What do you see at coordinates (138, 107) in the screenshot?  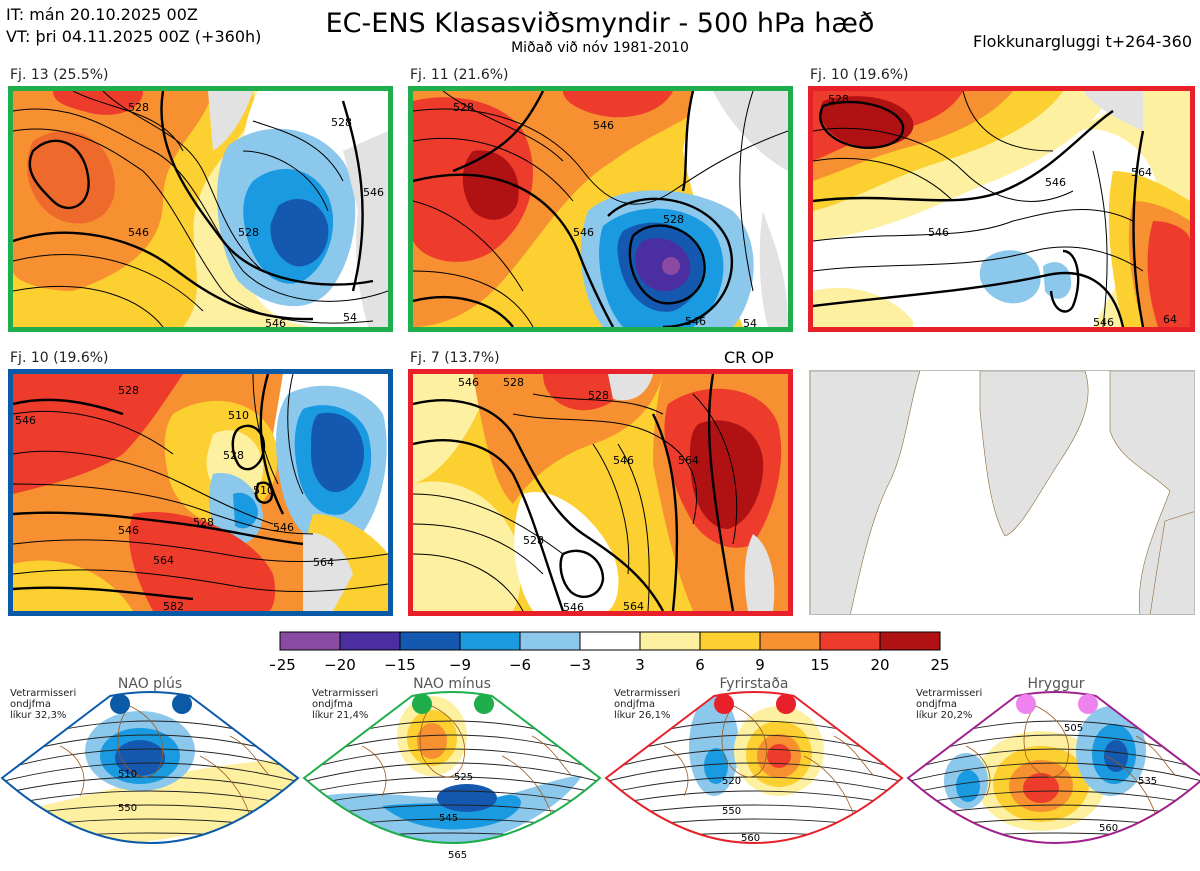 I see `contour-label-1-1: 528` at bounding box center [138, 107].